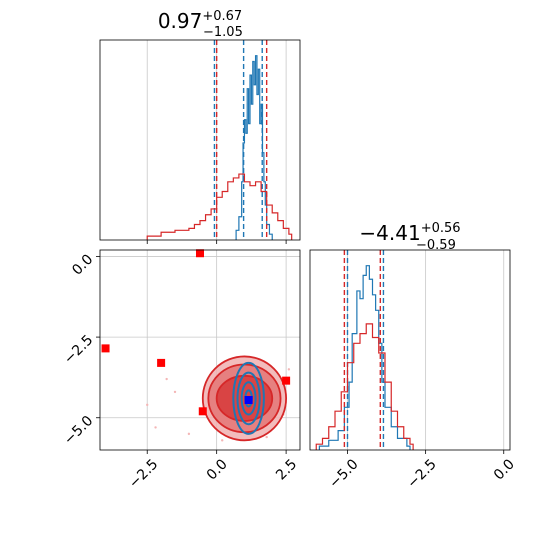 The height and width of the screenshot is (550, 550). I want to click on param1-histogram-panel, so click(200, 141).